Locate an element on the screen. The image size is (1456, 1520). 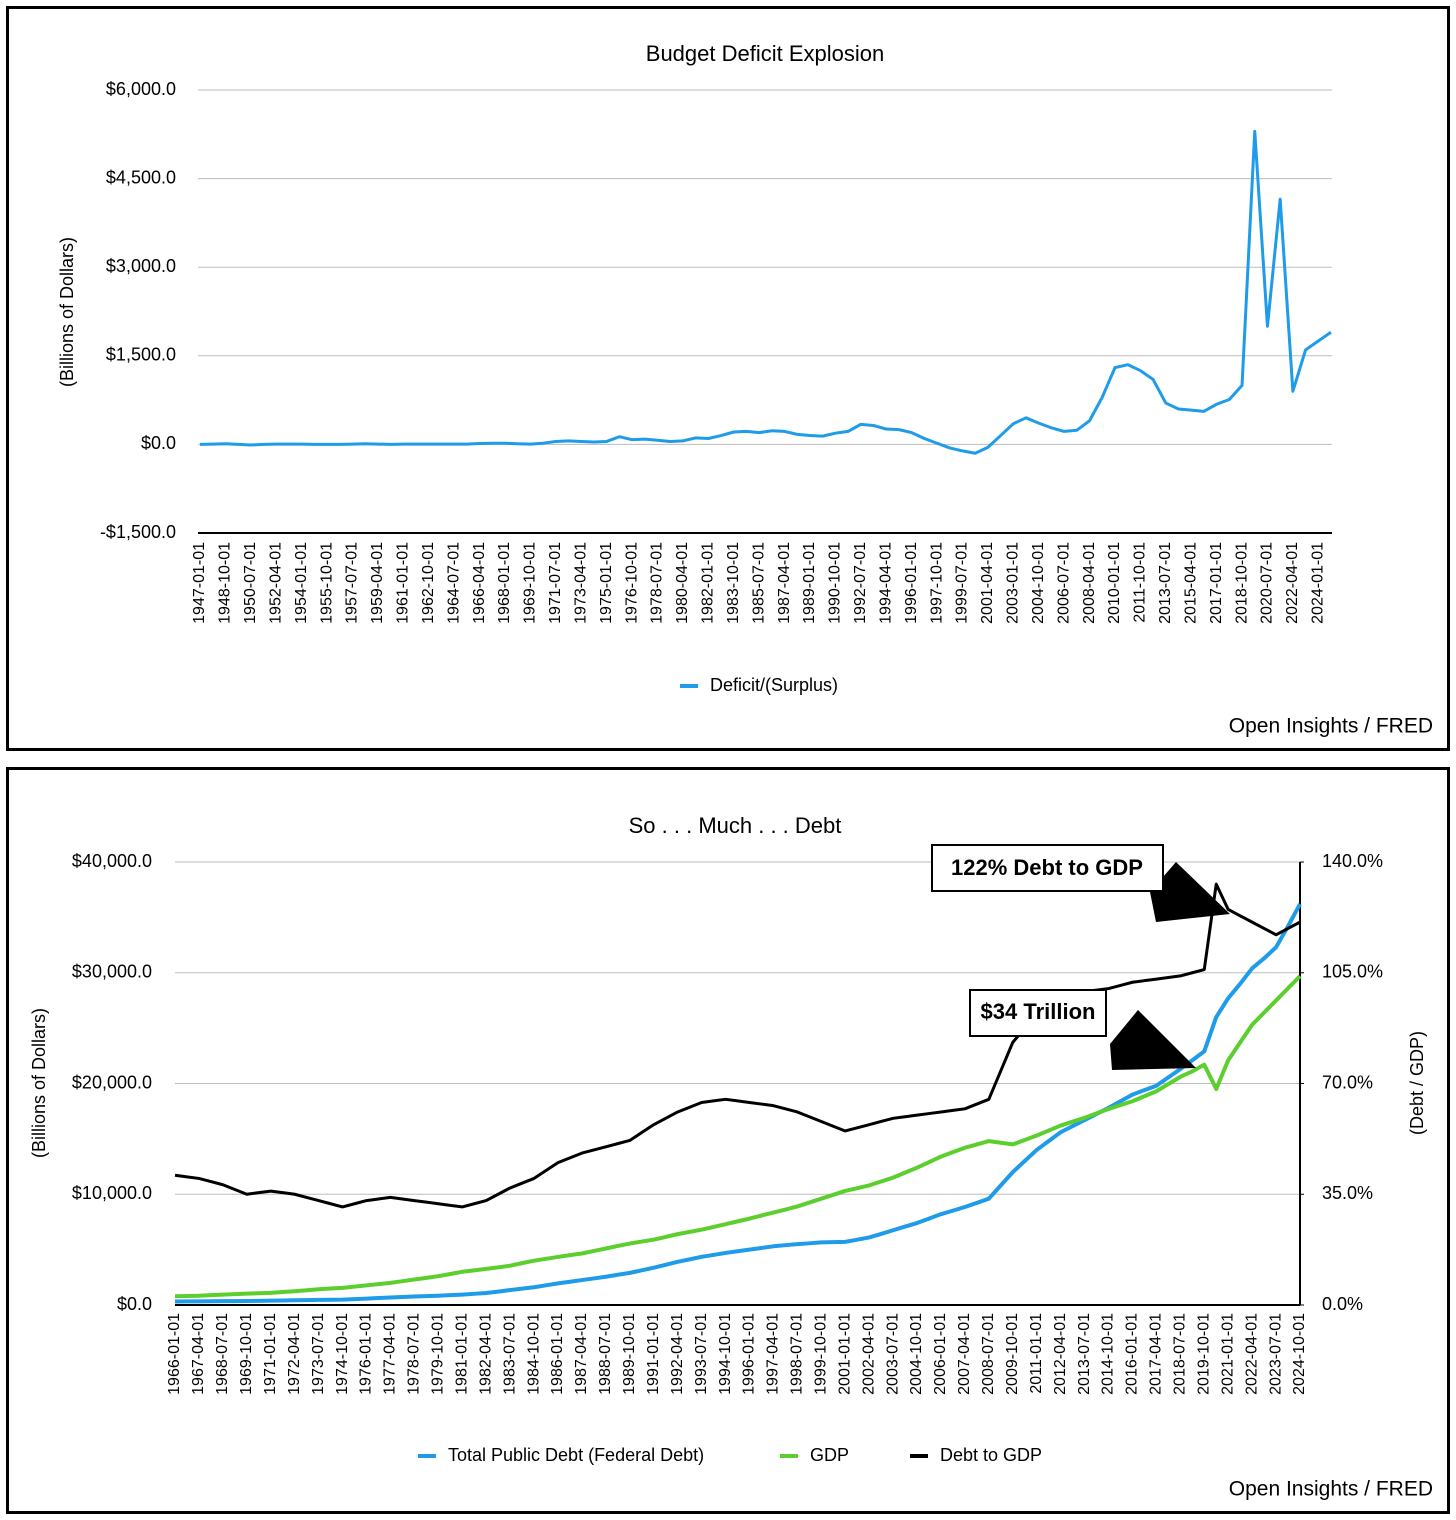
x-tick-label: 2014-10-01 is located at coordinates (1108, 1354).